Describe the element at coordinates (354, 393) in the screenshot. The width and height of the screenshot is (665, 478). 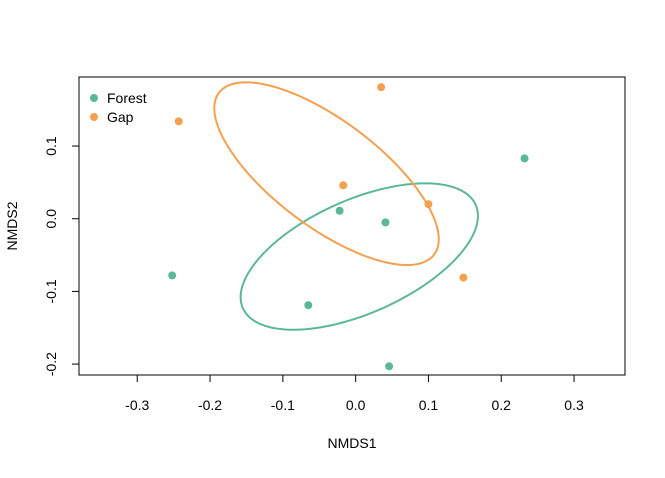
I see `x-axis: -0.3 -0.2 -0.1 0.0 0.1 0.2 0.3` at that location.